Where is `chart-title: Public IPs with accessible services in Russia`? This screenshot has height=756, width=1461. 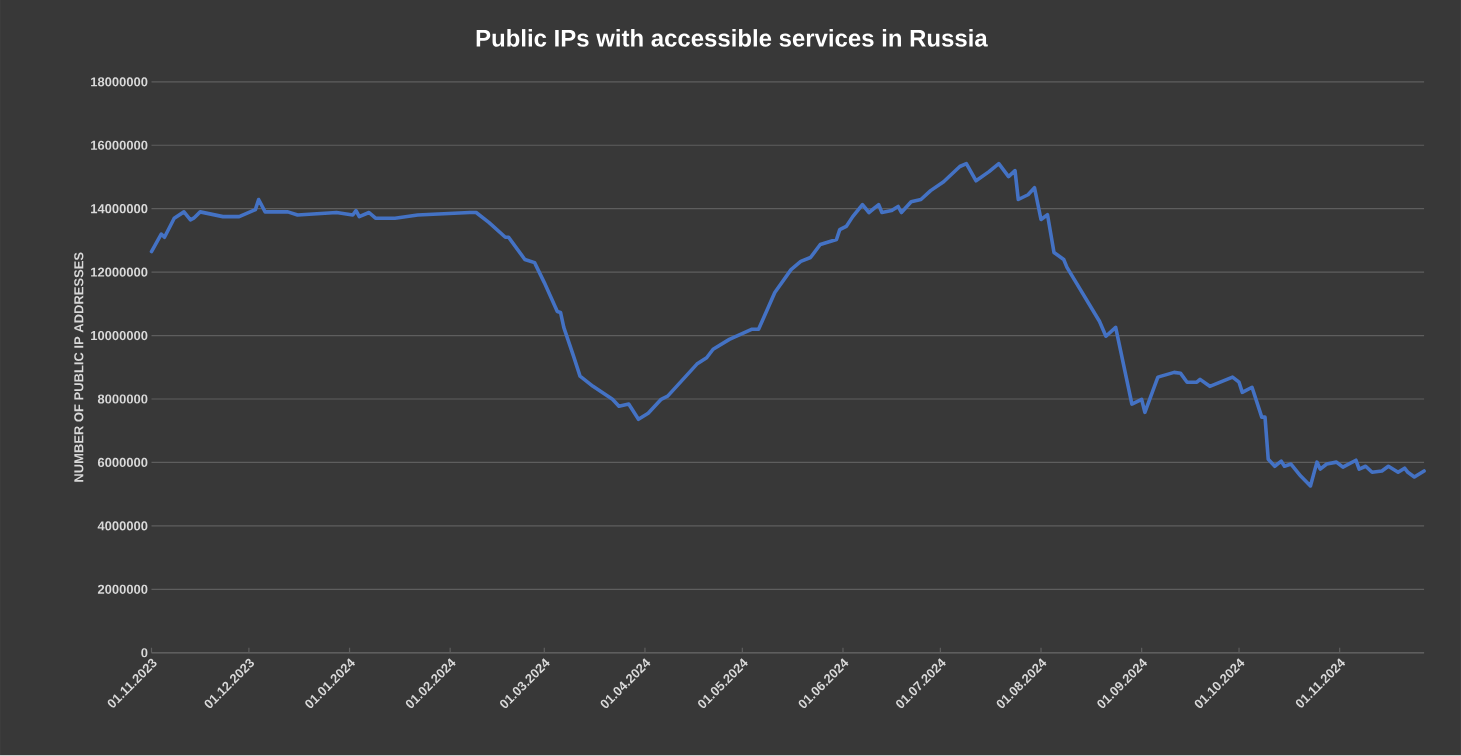
chart-title: Public IPs with accessible services in Russia is located at coordinates (732, 38).